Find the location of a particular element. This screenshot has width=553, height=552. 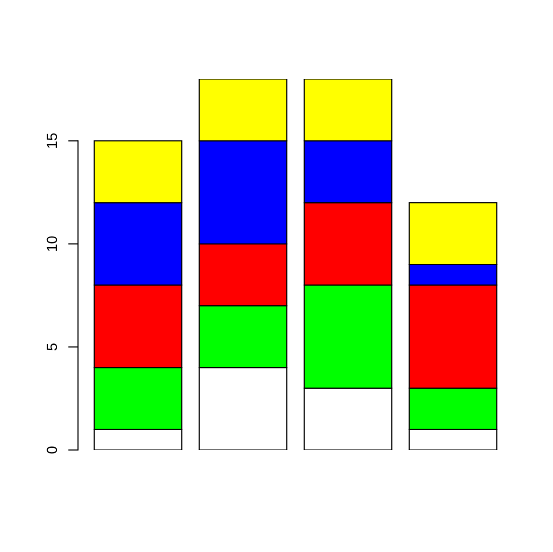

y-tick-label: 10 is located at coordinates (52, 243).